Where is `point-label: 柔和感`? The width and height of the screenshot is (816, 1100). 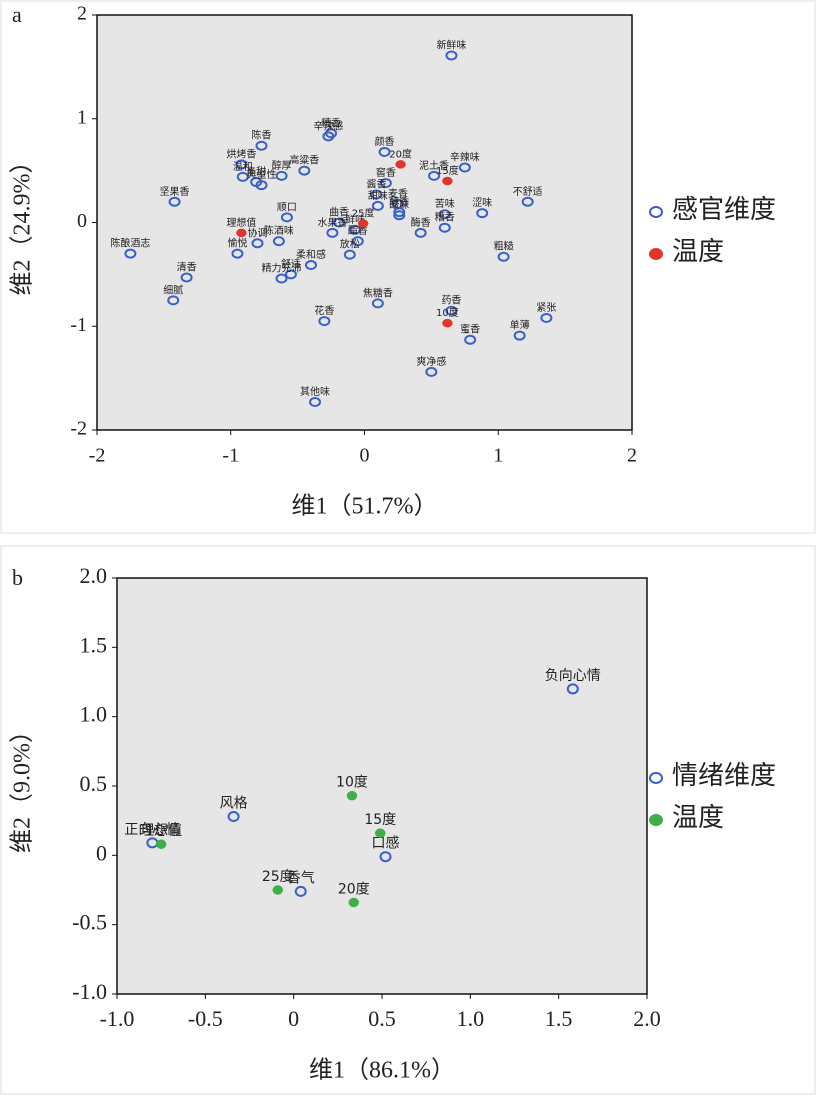 point-label: 柔和感 is located at coordinates (311, 254).